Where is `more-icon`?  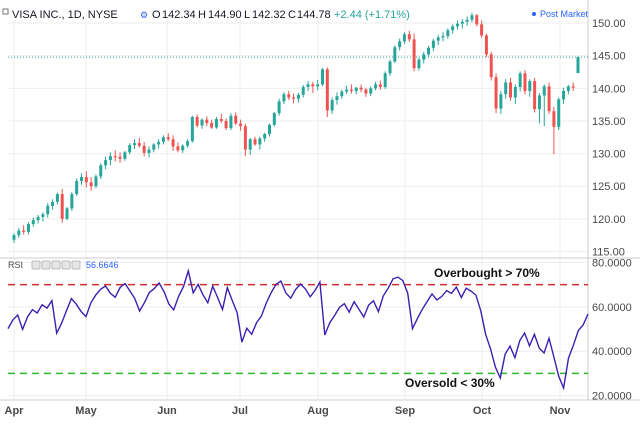 more-icon is located at coordinates (66, 265).